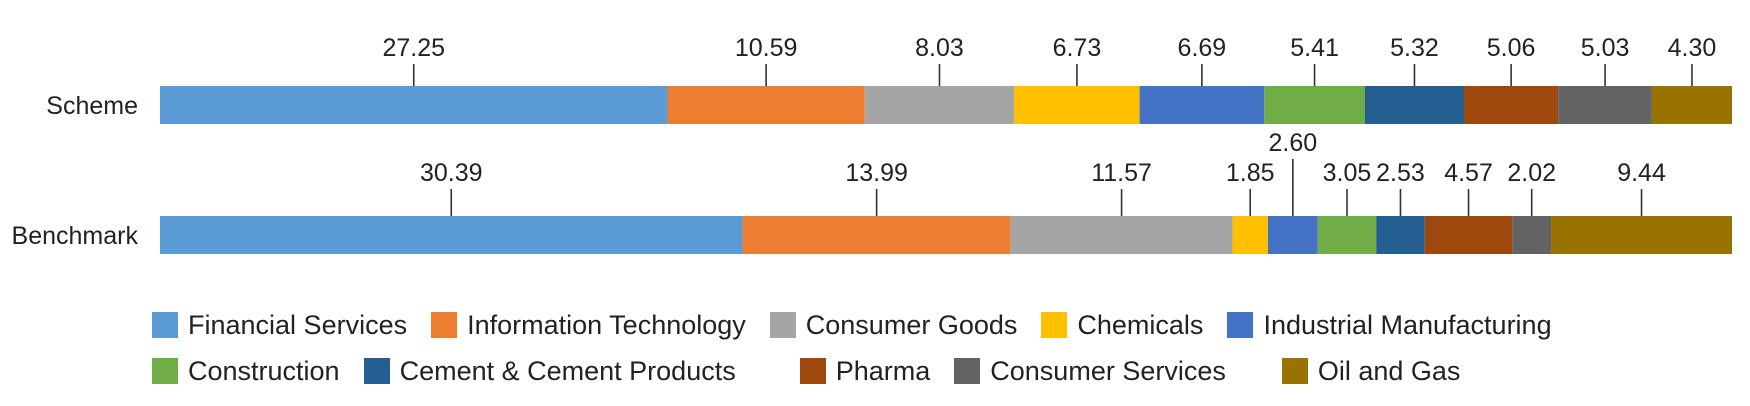 The width and height of the screenshot is (1750, 406). I want to click on bar-scheme-consumer-goods, so click(939, 105).